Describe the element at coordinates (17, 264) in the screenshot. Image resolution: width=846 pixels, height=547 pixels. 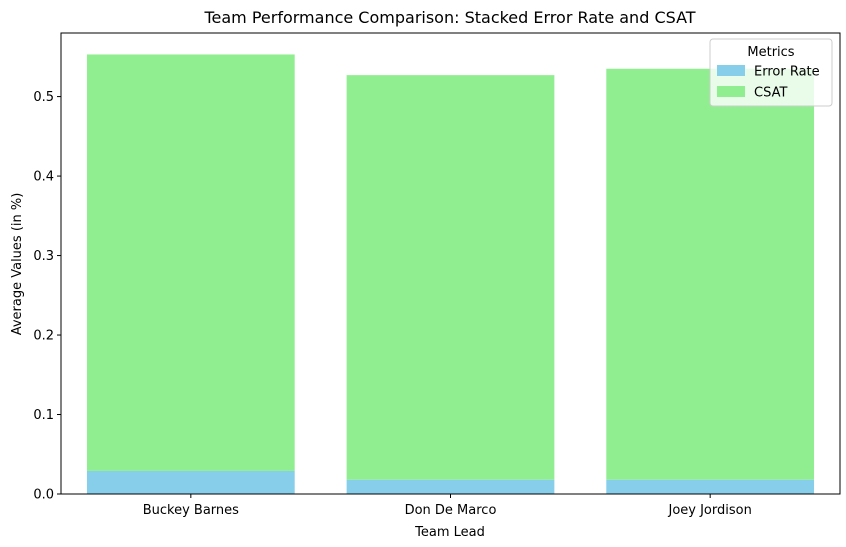
I see `y-axis-label: Average Values (in %)` at that location.